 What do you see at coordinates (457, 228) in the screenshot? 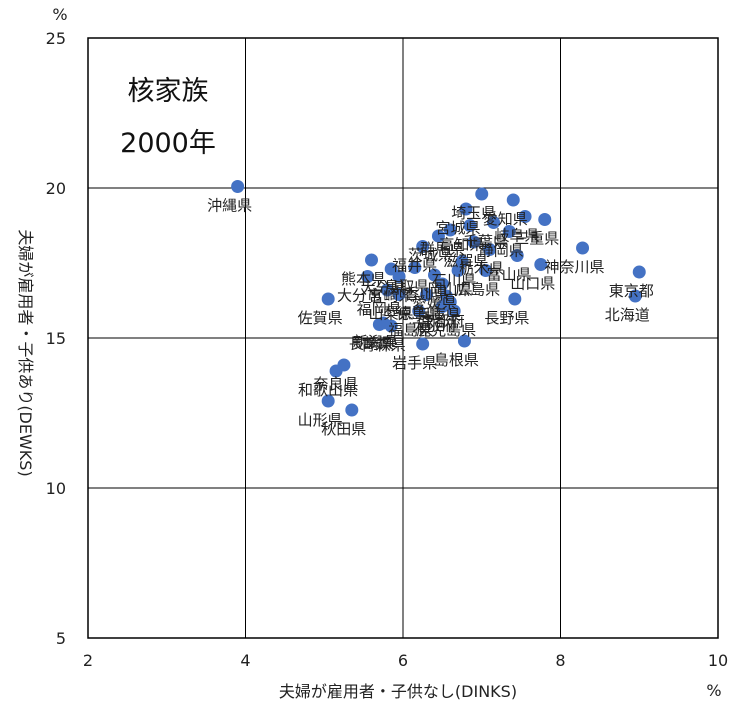
I see `point-label: 宮城県` at bounding box center [457, 228].